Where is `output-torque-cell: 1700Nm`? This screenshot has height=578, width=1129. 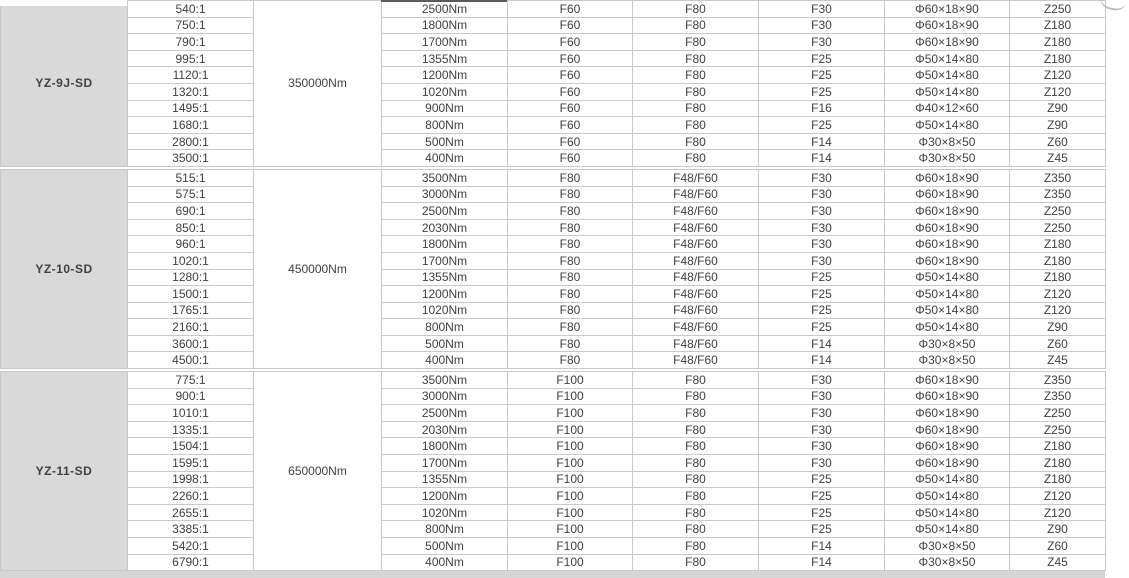
output-torque-cell: 1700Nm is located at coordinates (444, 42).